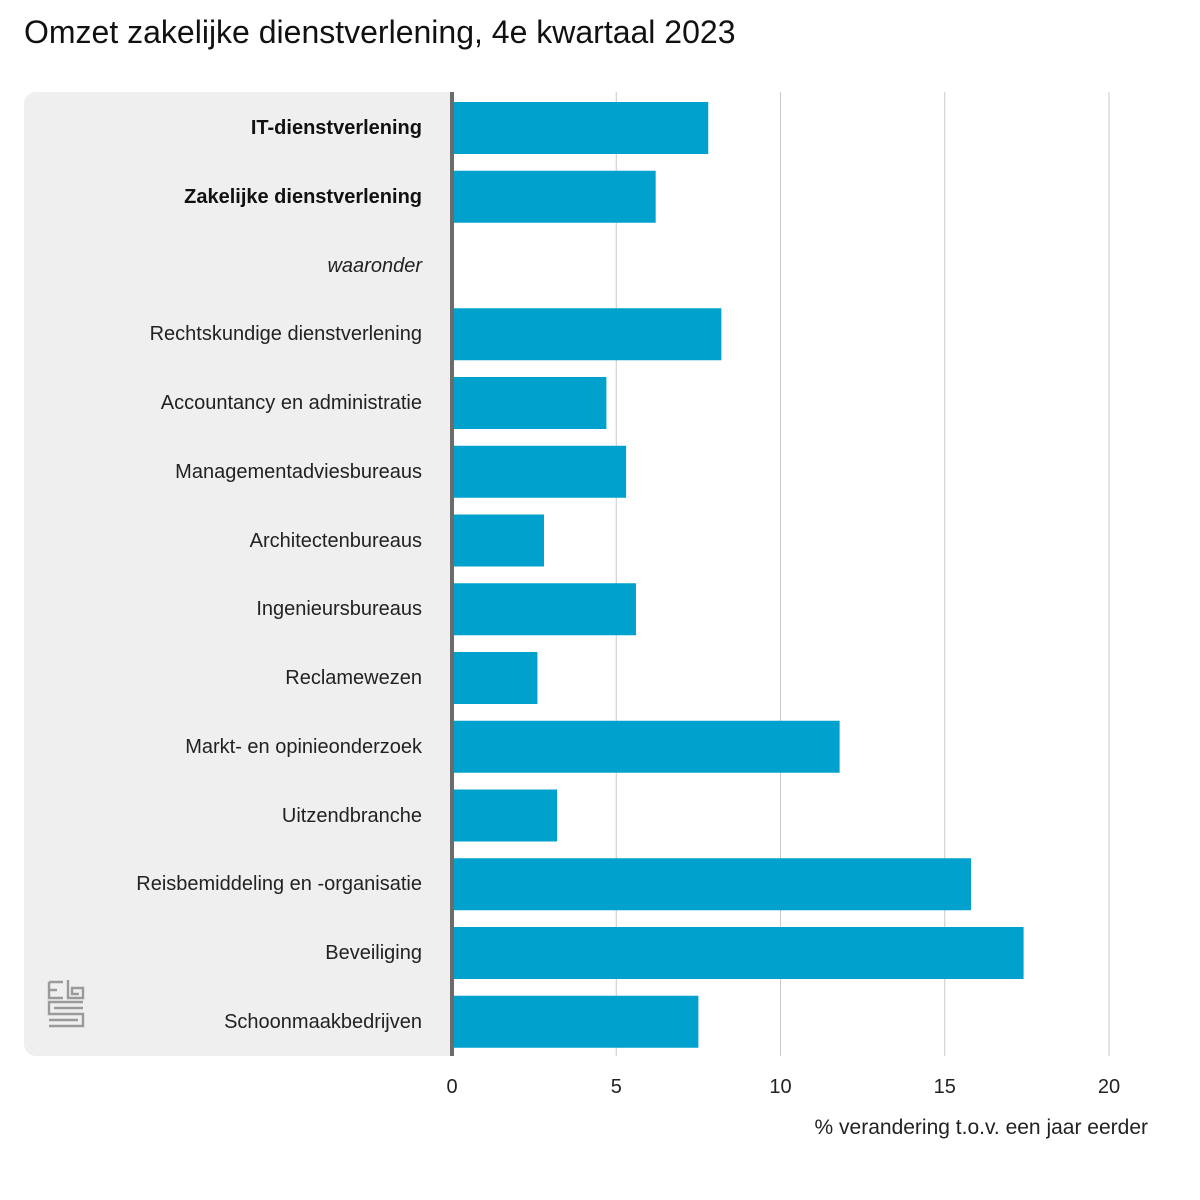 The height and width of the screenshot is (1200, 1200). I want to click on category-label: Reisbemiddeling en -organisatie, so click(279, 884).